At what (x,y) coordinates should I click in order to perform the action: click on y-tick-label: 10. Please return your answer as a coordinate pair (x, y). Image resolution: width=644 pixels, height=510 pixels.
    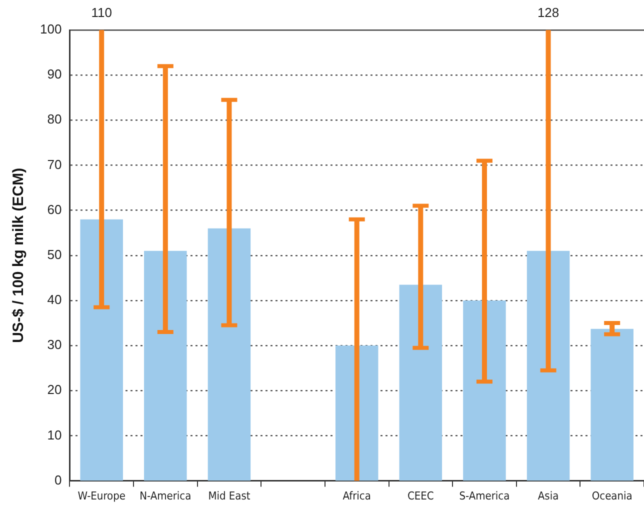
    Looking at the image, I should click on (54, 434).